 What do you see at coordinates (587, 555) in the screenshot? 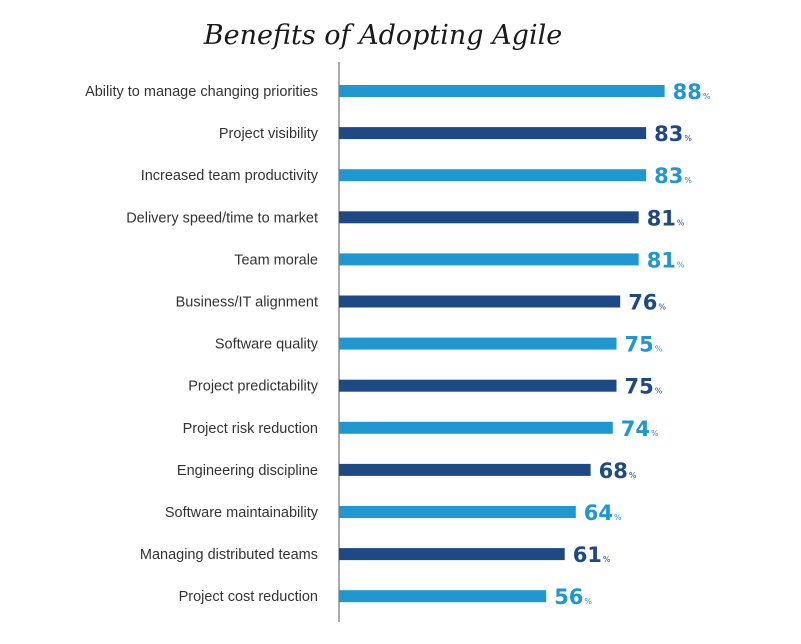
I see `value-number: 61` at bounding box center [587, 555].